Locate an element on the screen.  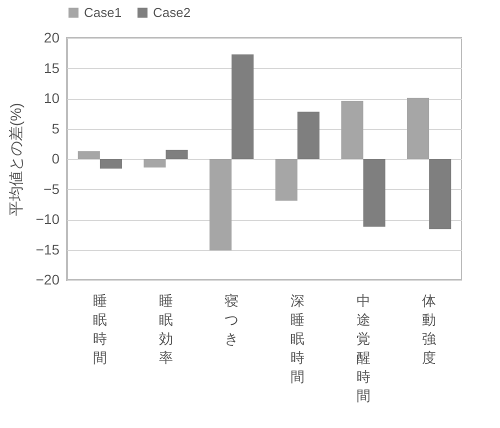
y-tick-label: −15 is located at coordinates (48, 249).